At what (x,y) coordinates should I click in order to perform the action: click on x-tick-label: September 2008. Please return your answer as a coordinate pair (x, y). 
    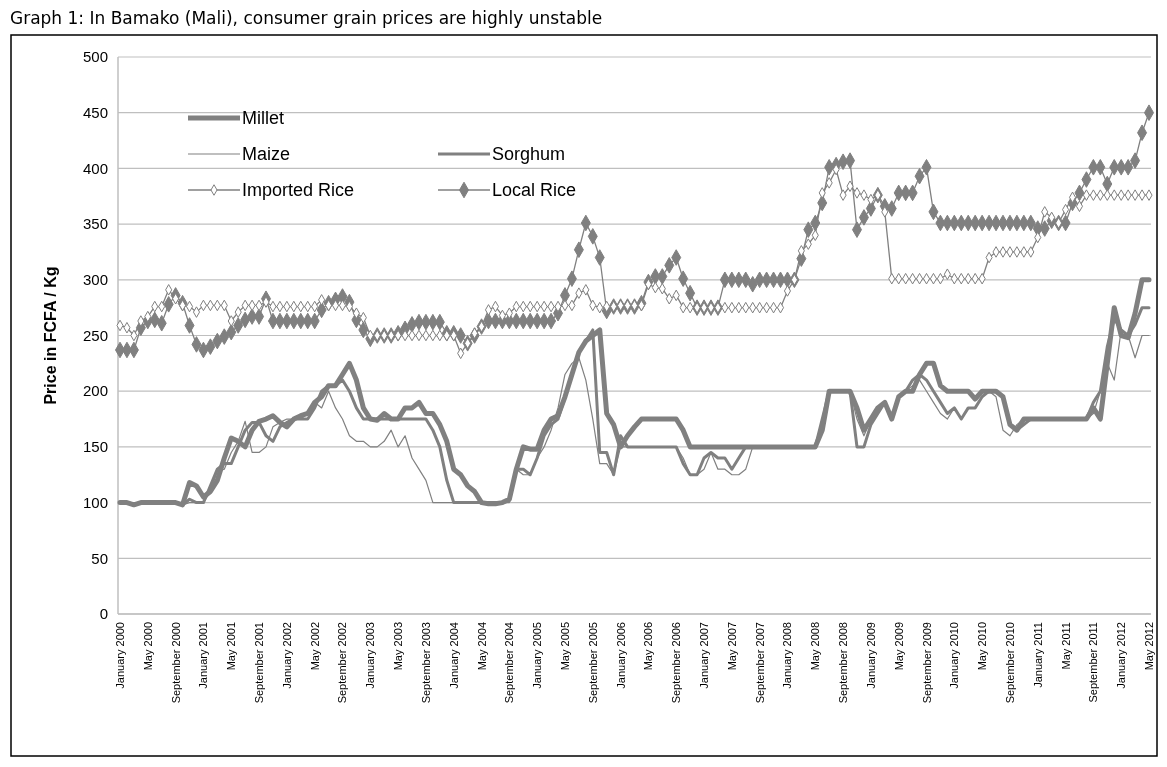
    Looking at the image, I should click on (843, 663).